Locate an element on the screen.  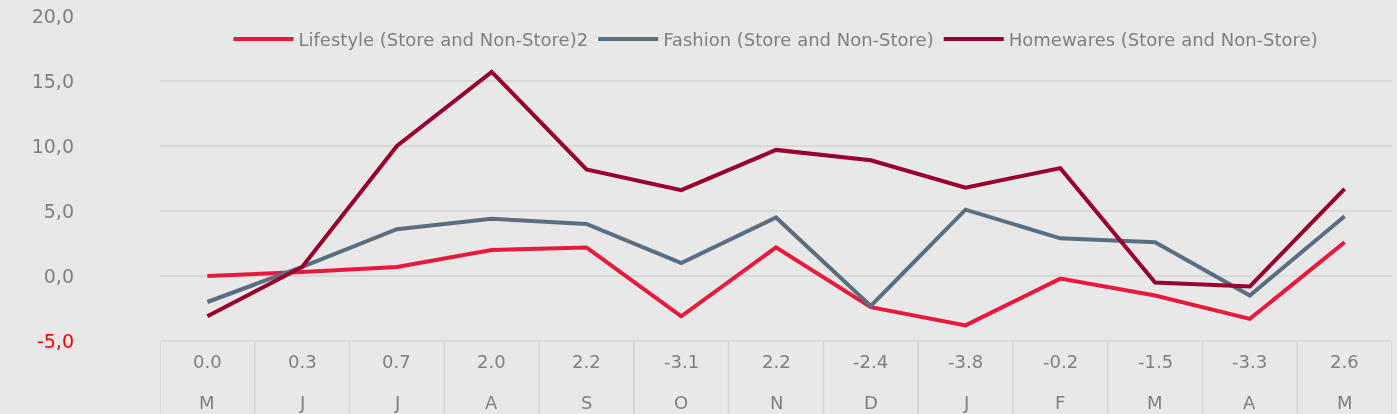
data-label: 0.7 is located at coordinates (396, 361).